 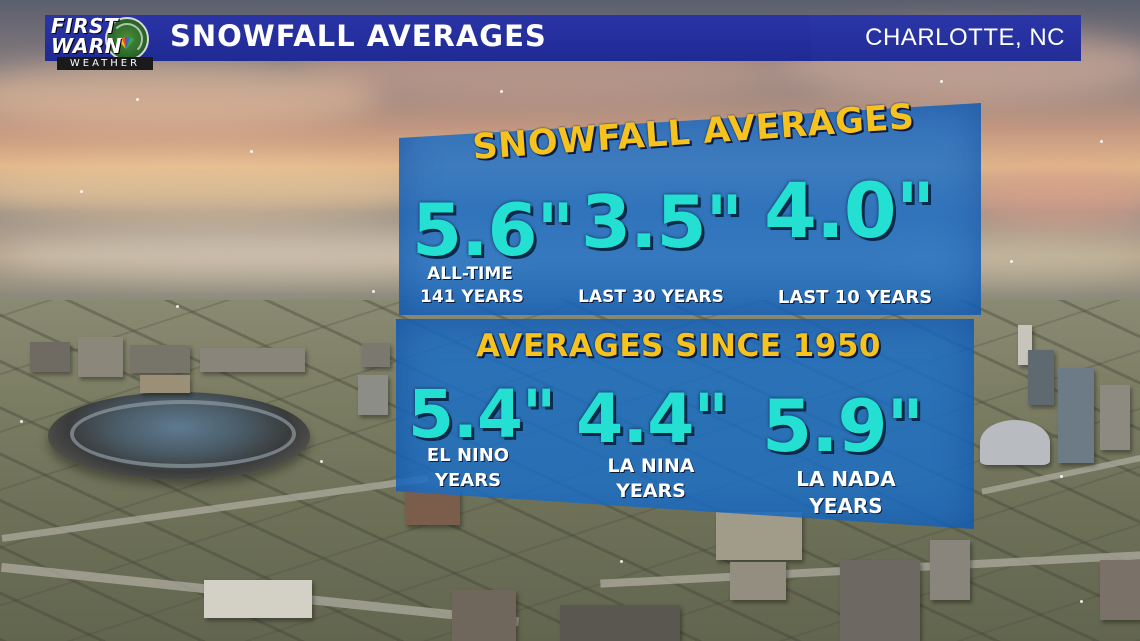 I want to click on stat-label-la-nada-line2: YEARS, so click(x=846, y=506).